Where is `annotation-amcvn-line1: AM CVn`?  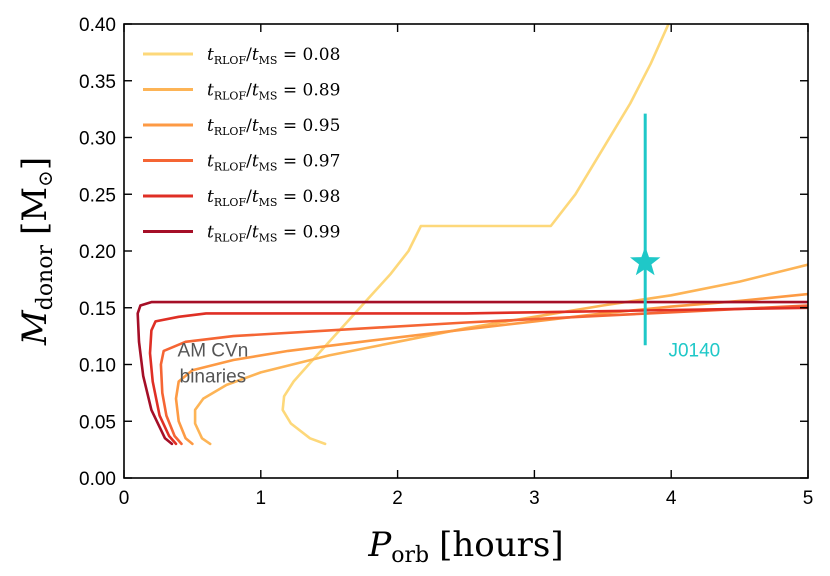 annotation-amcvn-line1: AM CVn is located at coordinates (213, 351).